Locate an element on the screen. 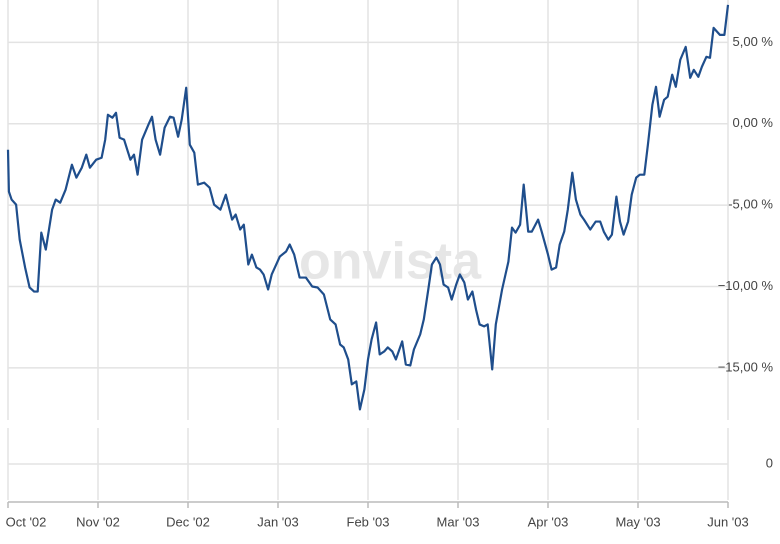 The width and height of the screenshot is (780, 544). y-tick-label: 0 is located at coordinates (769, 462).